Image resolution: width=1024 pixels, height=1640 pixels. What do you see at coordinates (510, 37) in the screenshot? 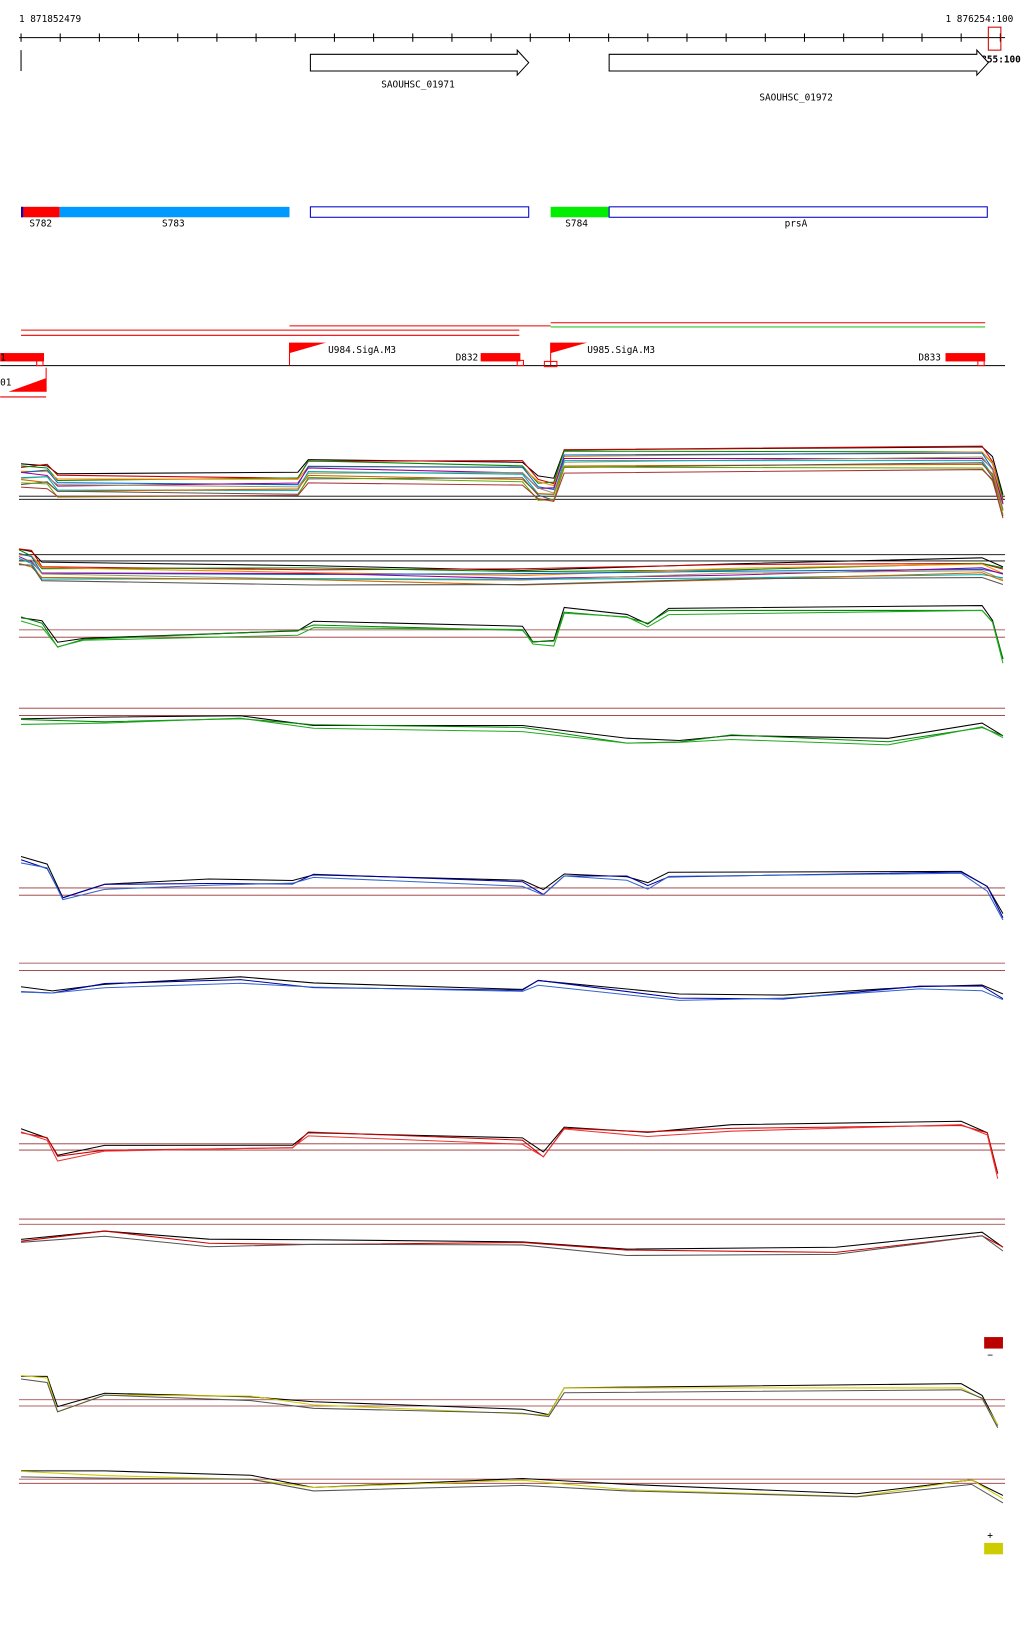
I see `ruler-ticks` at bounding box center [510, 37].